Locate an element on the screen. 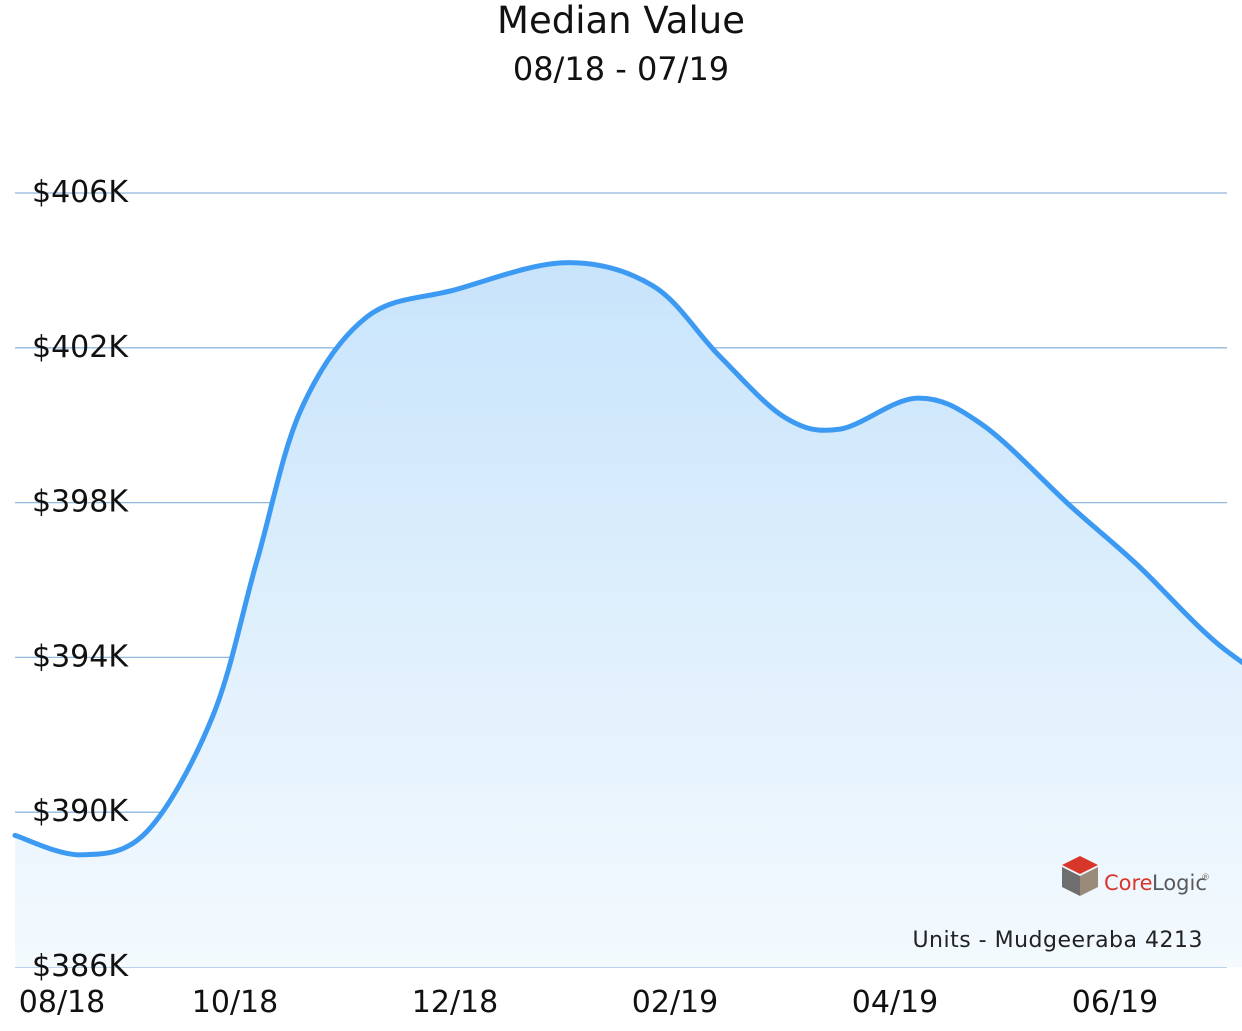 The height and width of the screenshot is (1031, 1242). y-tick-label: $386K is located at coordinates (80, 966).